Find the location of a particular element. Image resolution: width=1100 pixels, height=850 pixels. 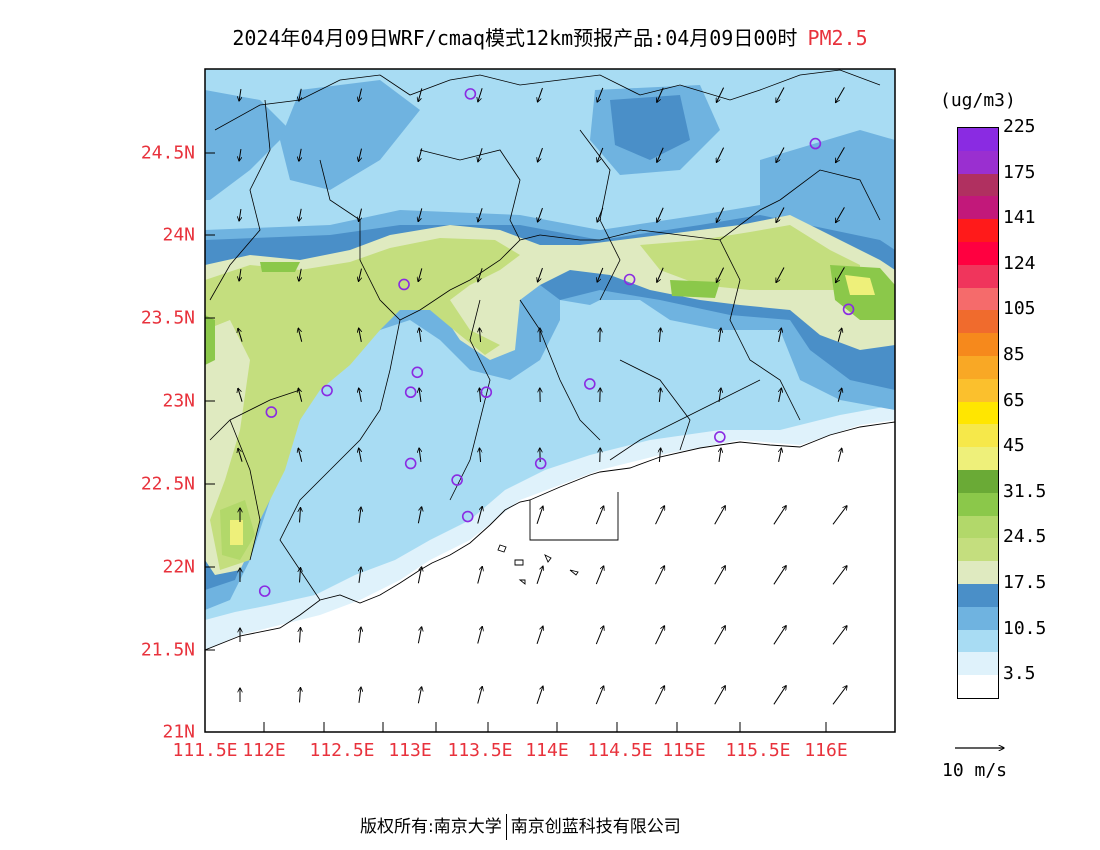

variable-label: PM2.5 is located at coordinates (837, 38).